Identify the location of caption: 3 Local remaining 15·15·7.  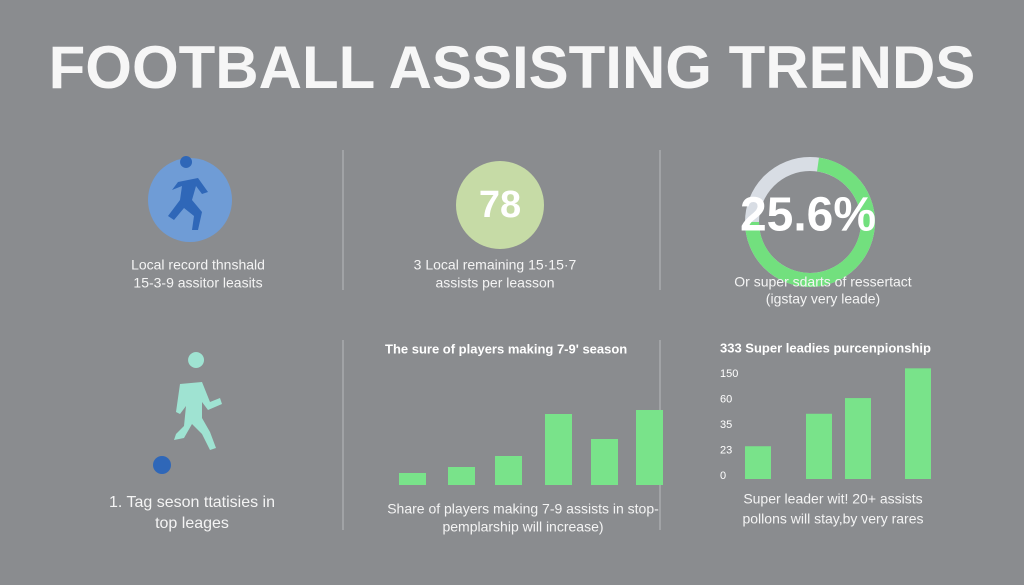
(495, 265).